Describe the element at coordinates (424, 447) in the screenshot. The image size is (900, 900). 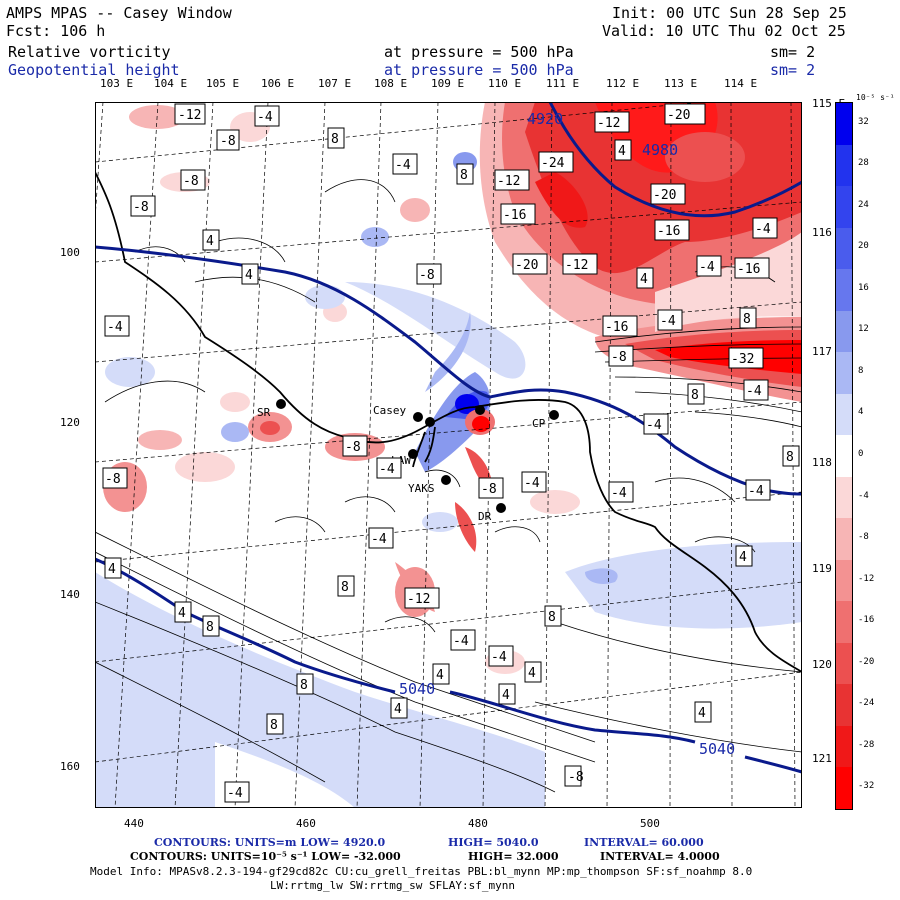
I see `coastline-inlet` at that location.